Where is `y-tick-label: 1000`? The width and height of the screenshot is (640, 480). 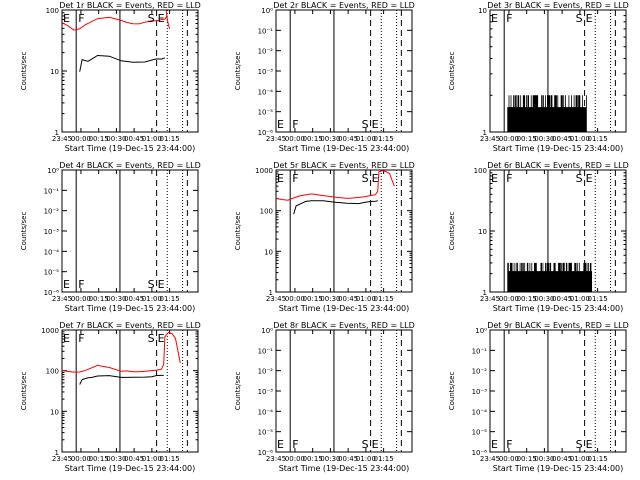
y-tick-label: 1000 is located at coordinates (50, 331).